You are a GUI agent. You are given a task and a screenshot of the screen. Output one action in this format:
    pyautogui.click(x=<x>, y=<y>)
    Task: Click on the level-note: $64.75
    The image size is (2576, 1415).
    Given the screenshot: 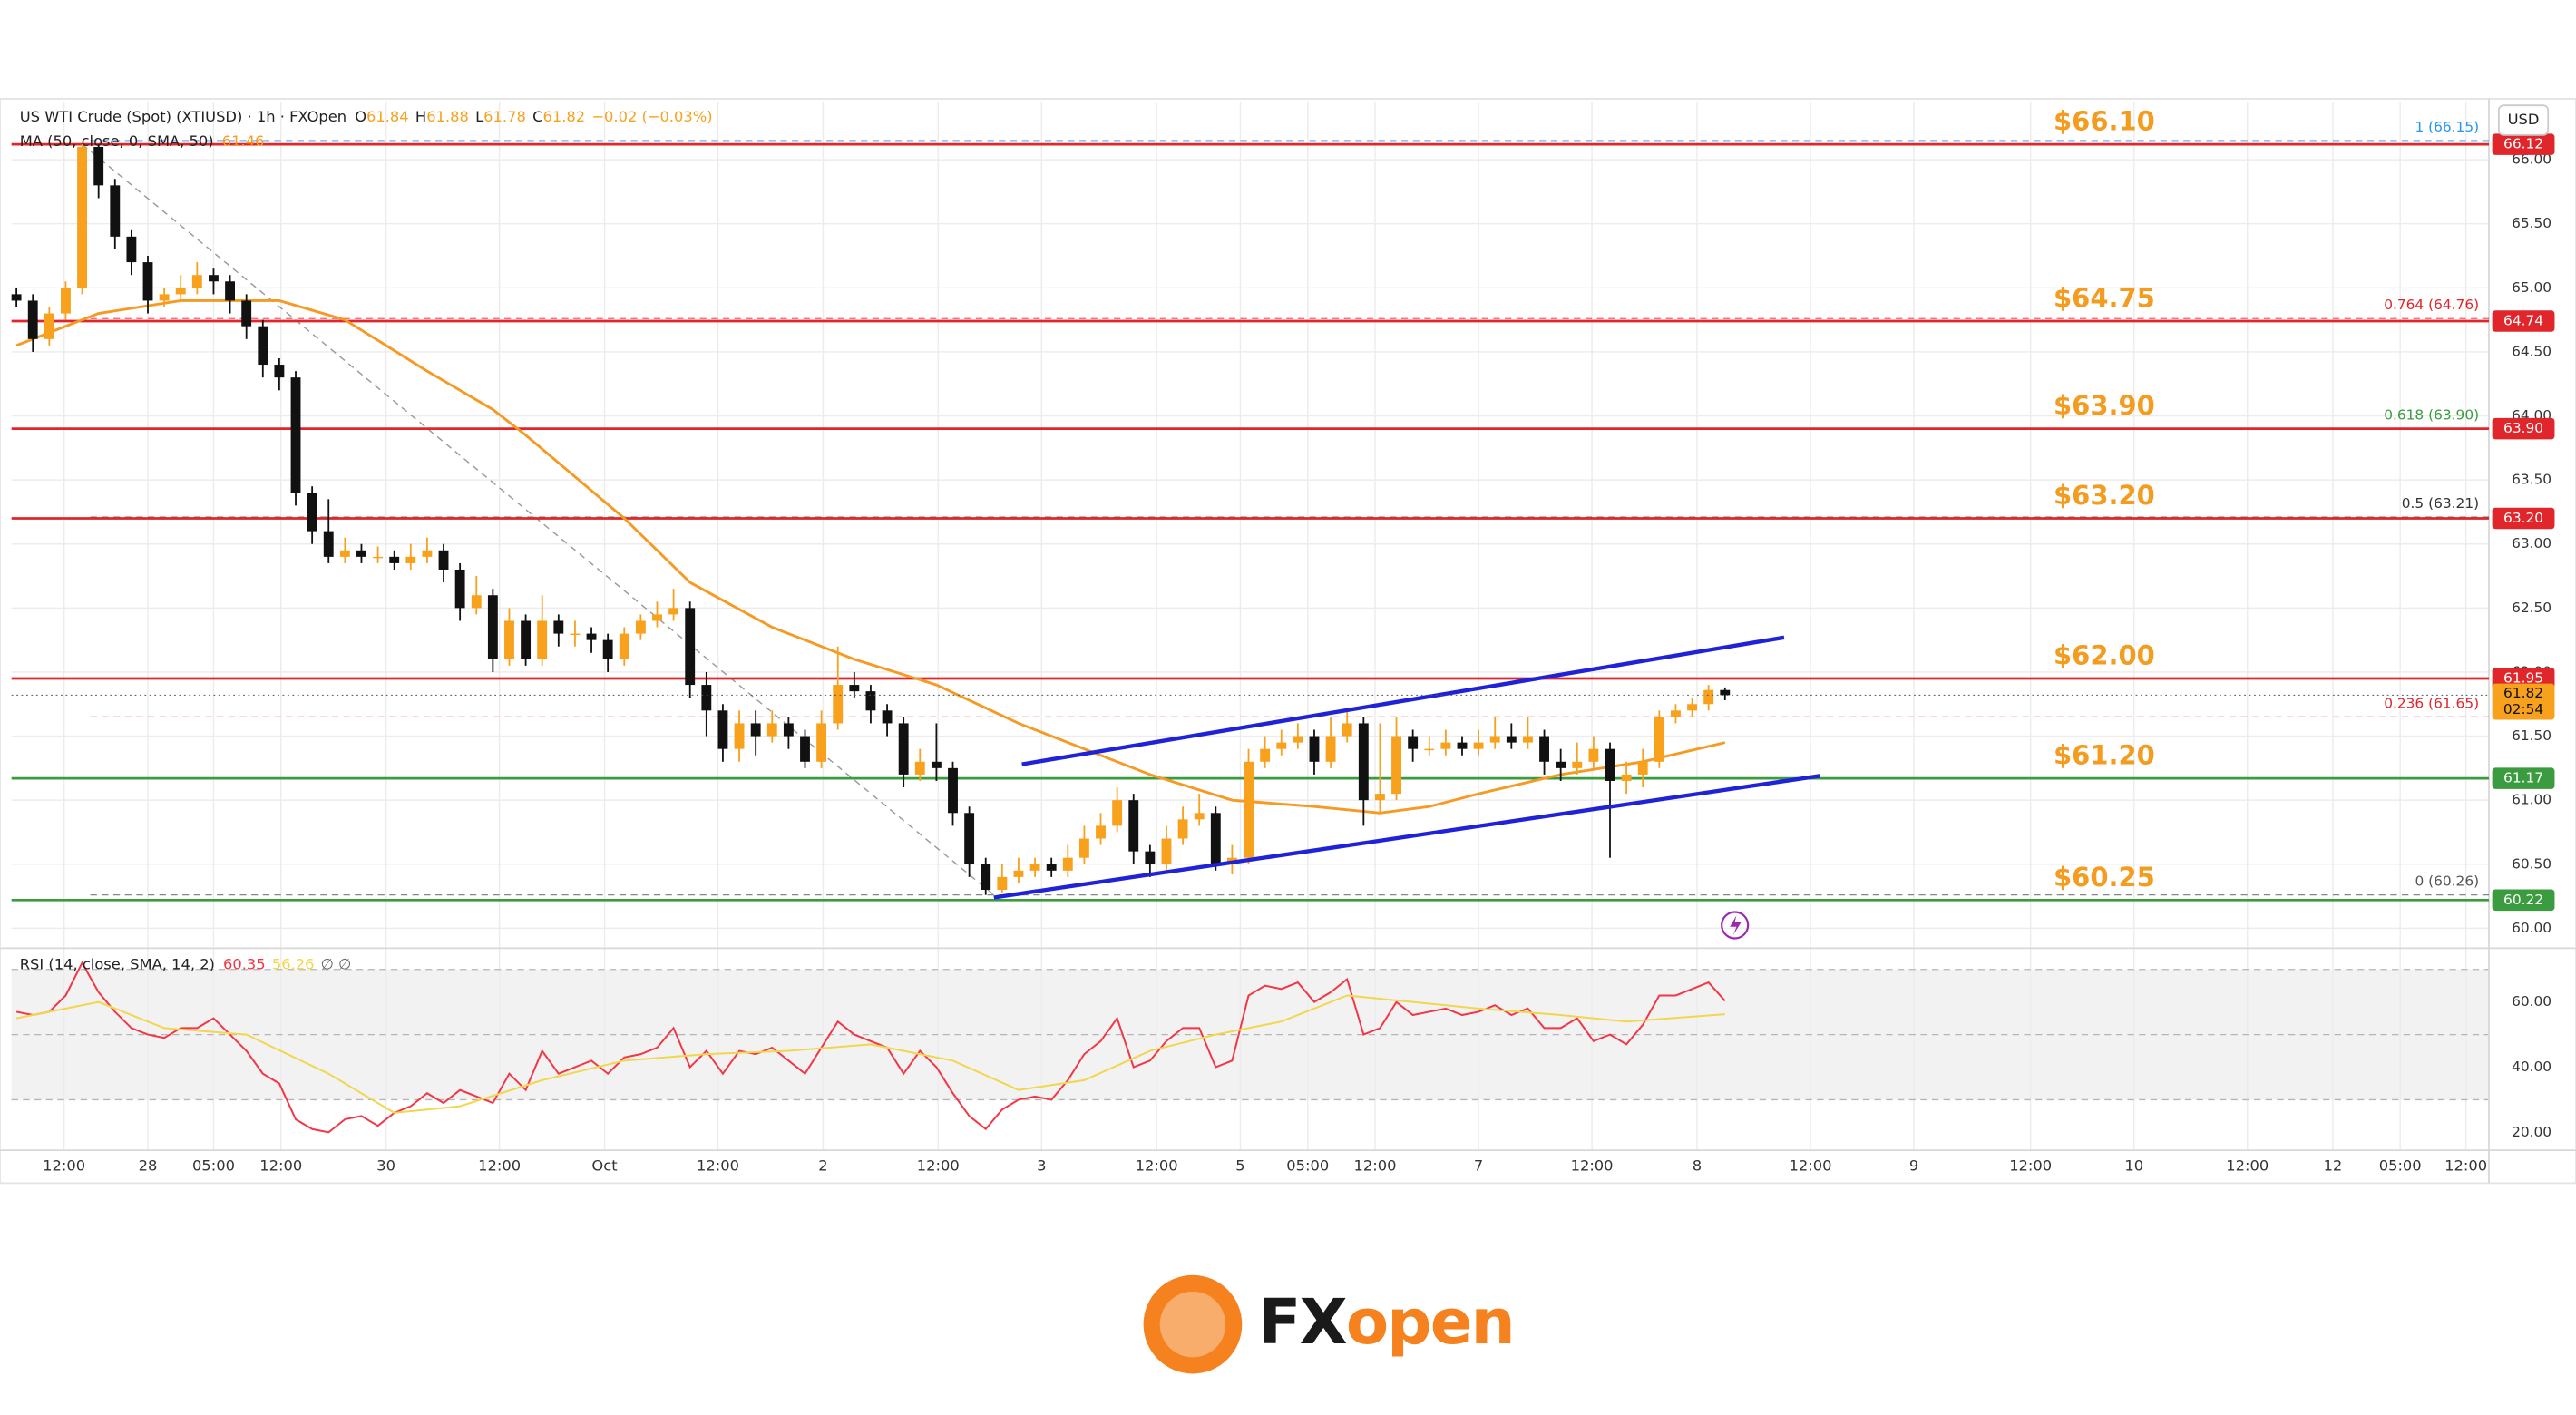 What is the action you would take?
    pyautogui.click(x=2104, y=297)
    